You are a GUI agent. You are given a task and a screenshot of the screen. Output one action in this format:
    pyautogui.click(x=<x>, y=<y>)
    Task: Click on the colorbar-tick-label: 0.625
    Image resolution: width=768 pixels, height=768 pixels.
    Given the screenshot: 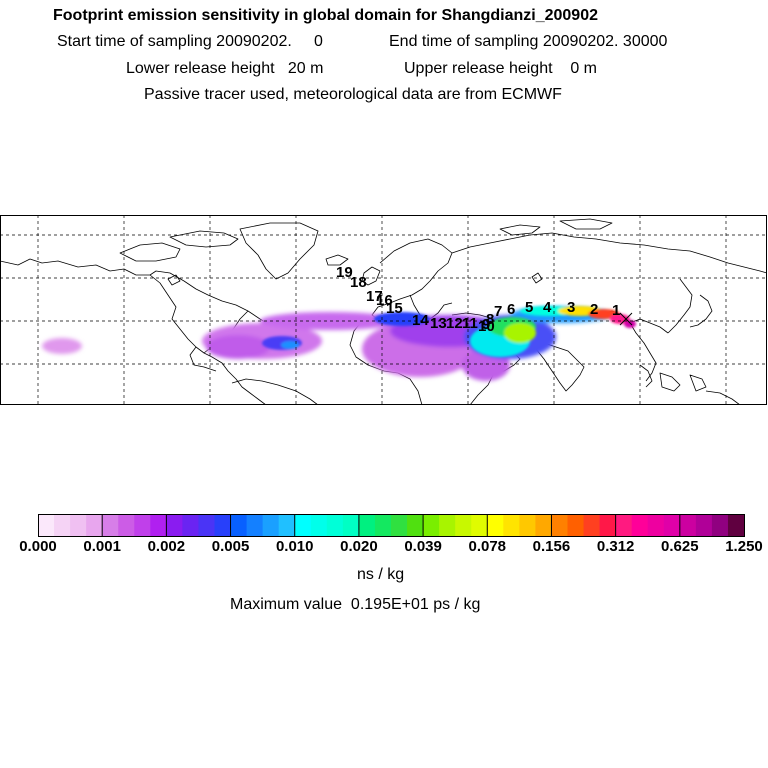 What is the action you would take?
    pyautogui.click(x=680, y=546)
    